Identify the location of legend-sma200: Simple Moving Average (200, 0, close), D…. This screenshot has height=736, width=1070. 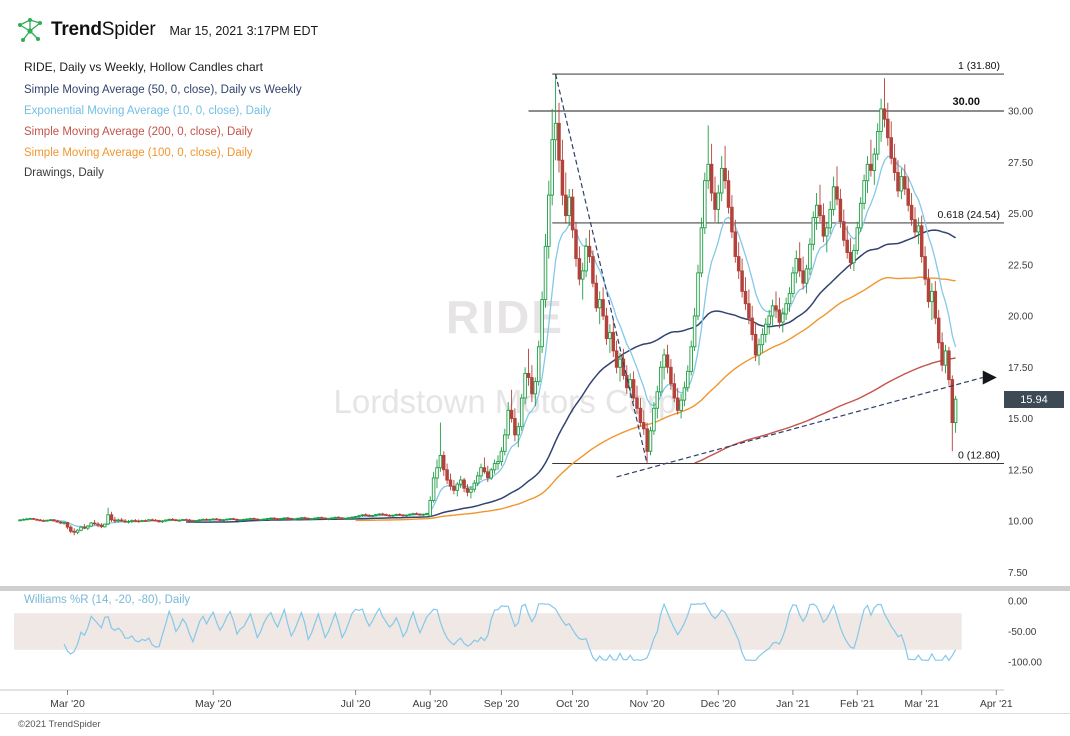
(138, 132).